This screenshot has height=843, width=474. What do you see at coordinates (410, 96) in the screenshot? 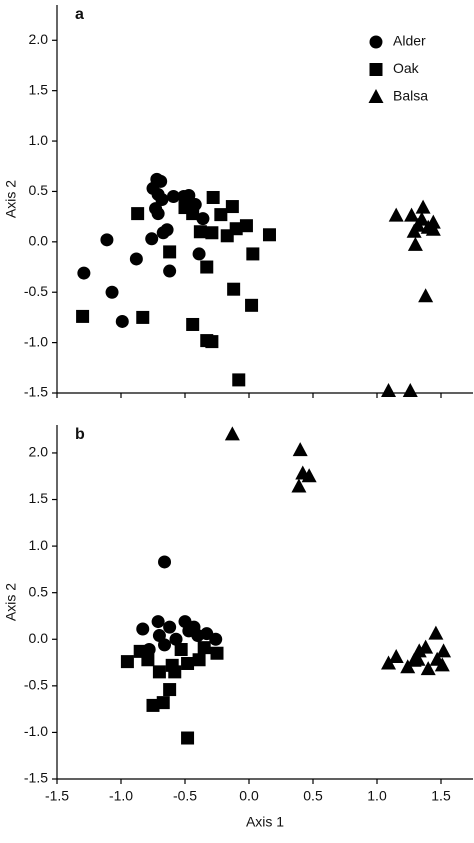
I see `legend-label: Balsa` at bounding box center [410, 96].